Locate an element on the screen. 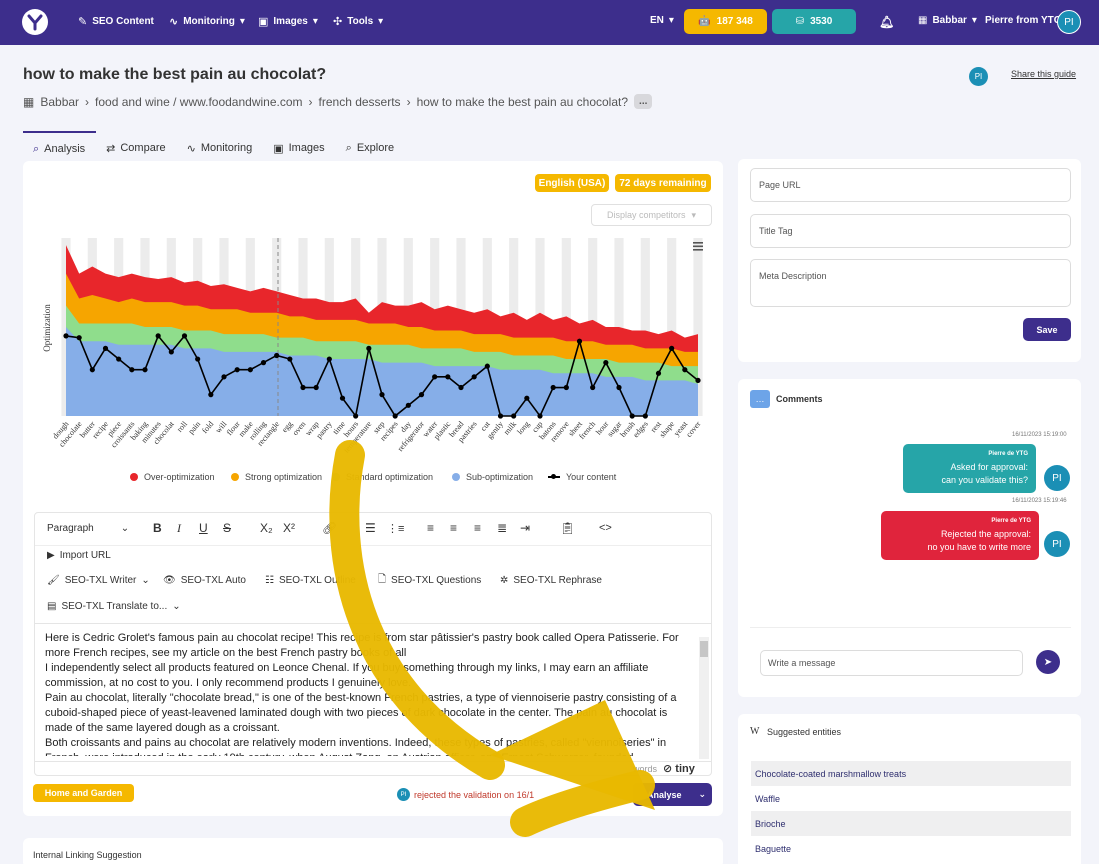  x-tick-label: edges is located at coordinates (640, 430).